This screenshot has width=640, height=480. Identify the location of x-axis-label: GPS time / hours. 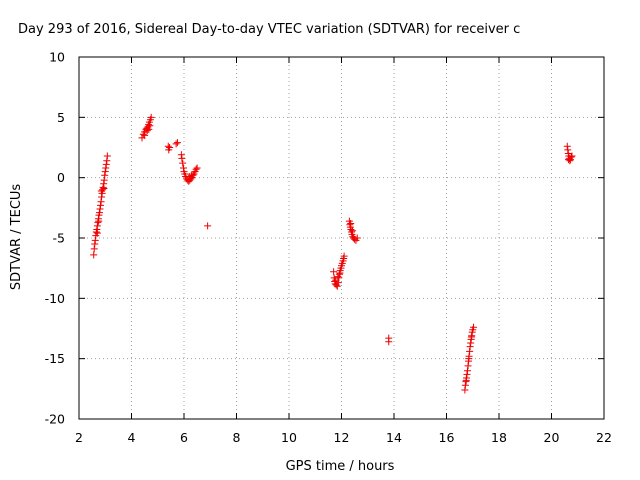
(340, 466).